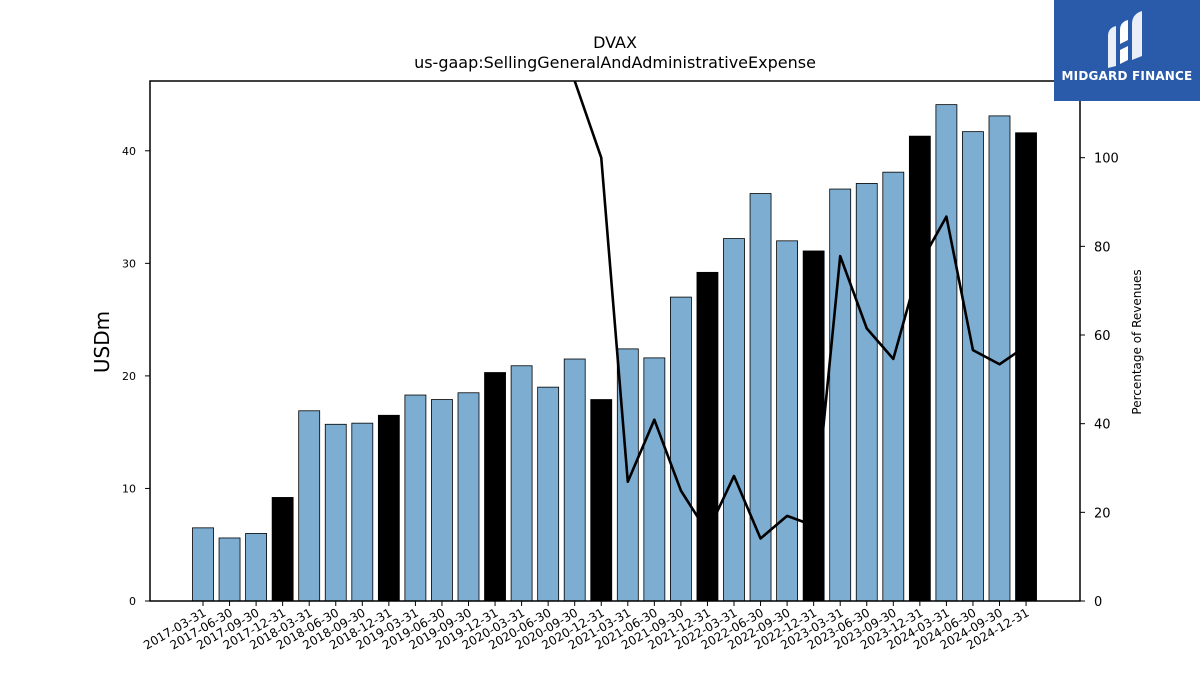 This screenshot has height=675, width=1200. Describe the element at coordinates (615, 42) in the screenshot. I see `chart-title: DVAX` at that location.